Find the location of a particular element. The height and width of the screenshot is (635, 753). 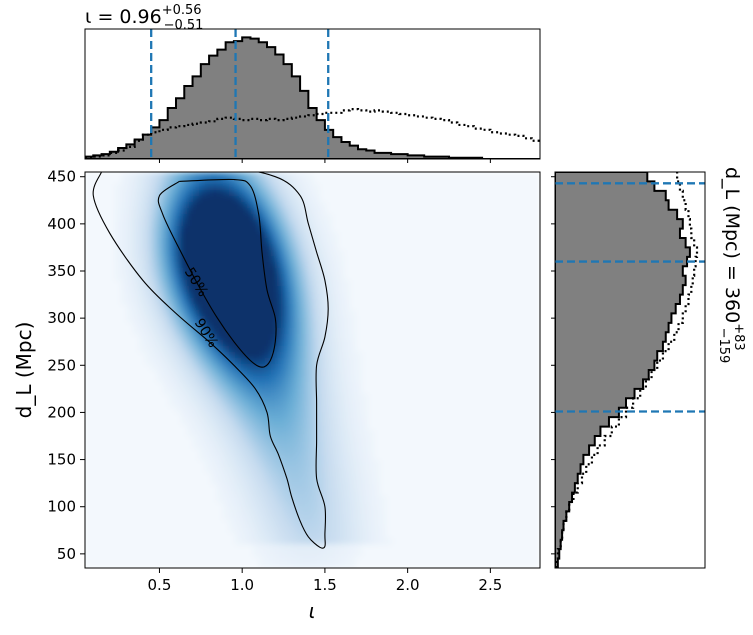

y-tick-label: 400 is located at coordinates (61, 224).